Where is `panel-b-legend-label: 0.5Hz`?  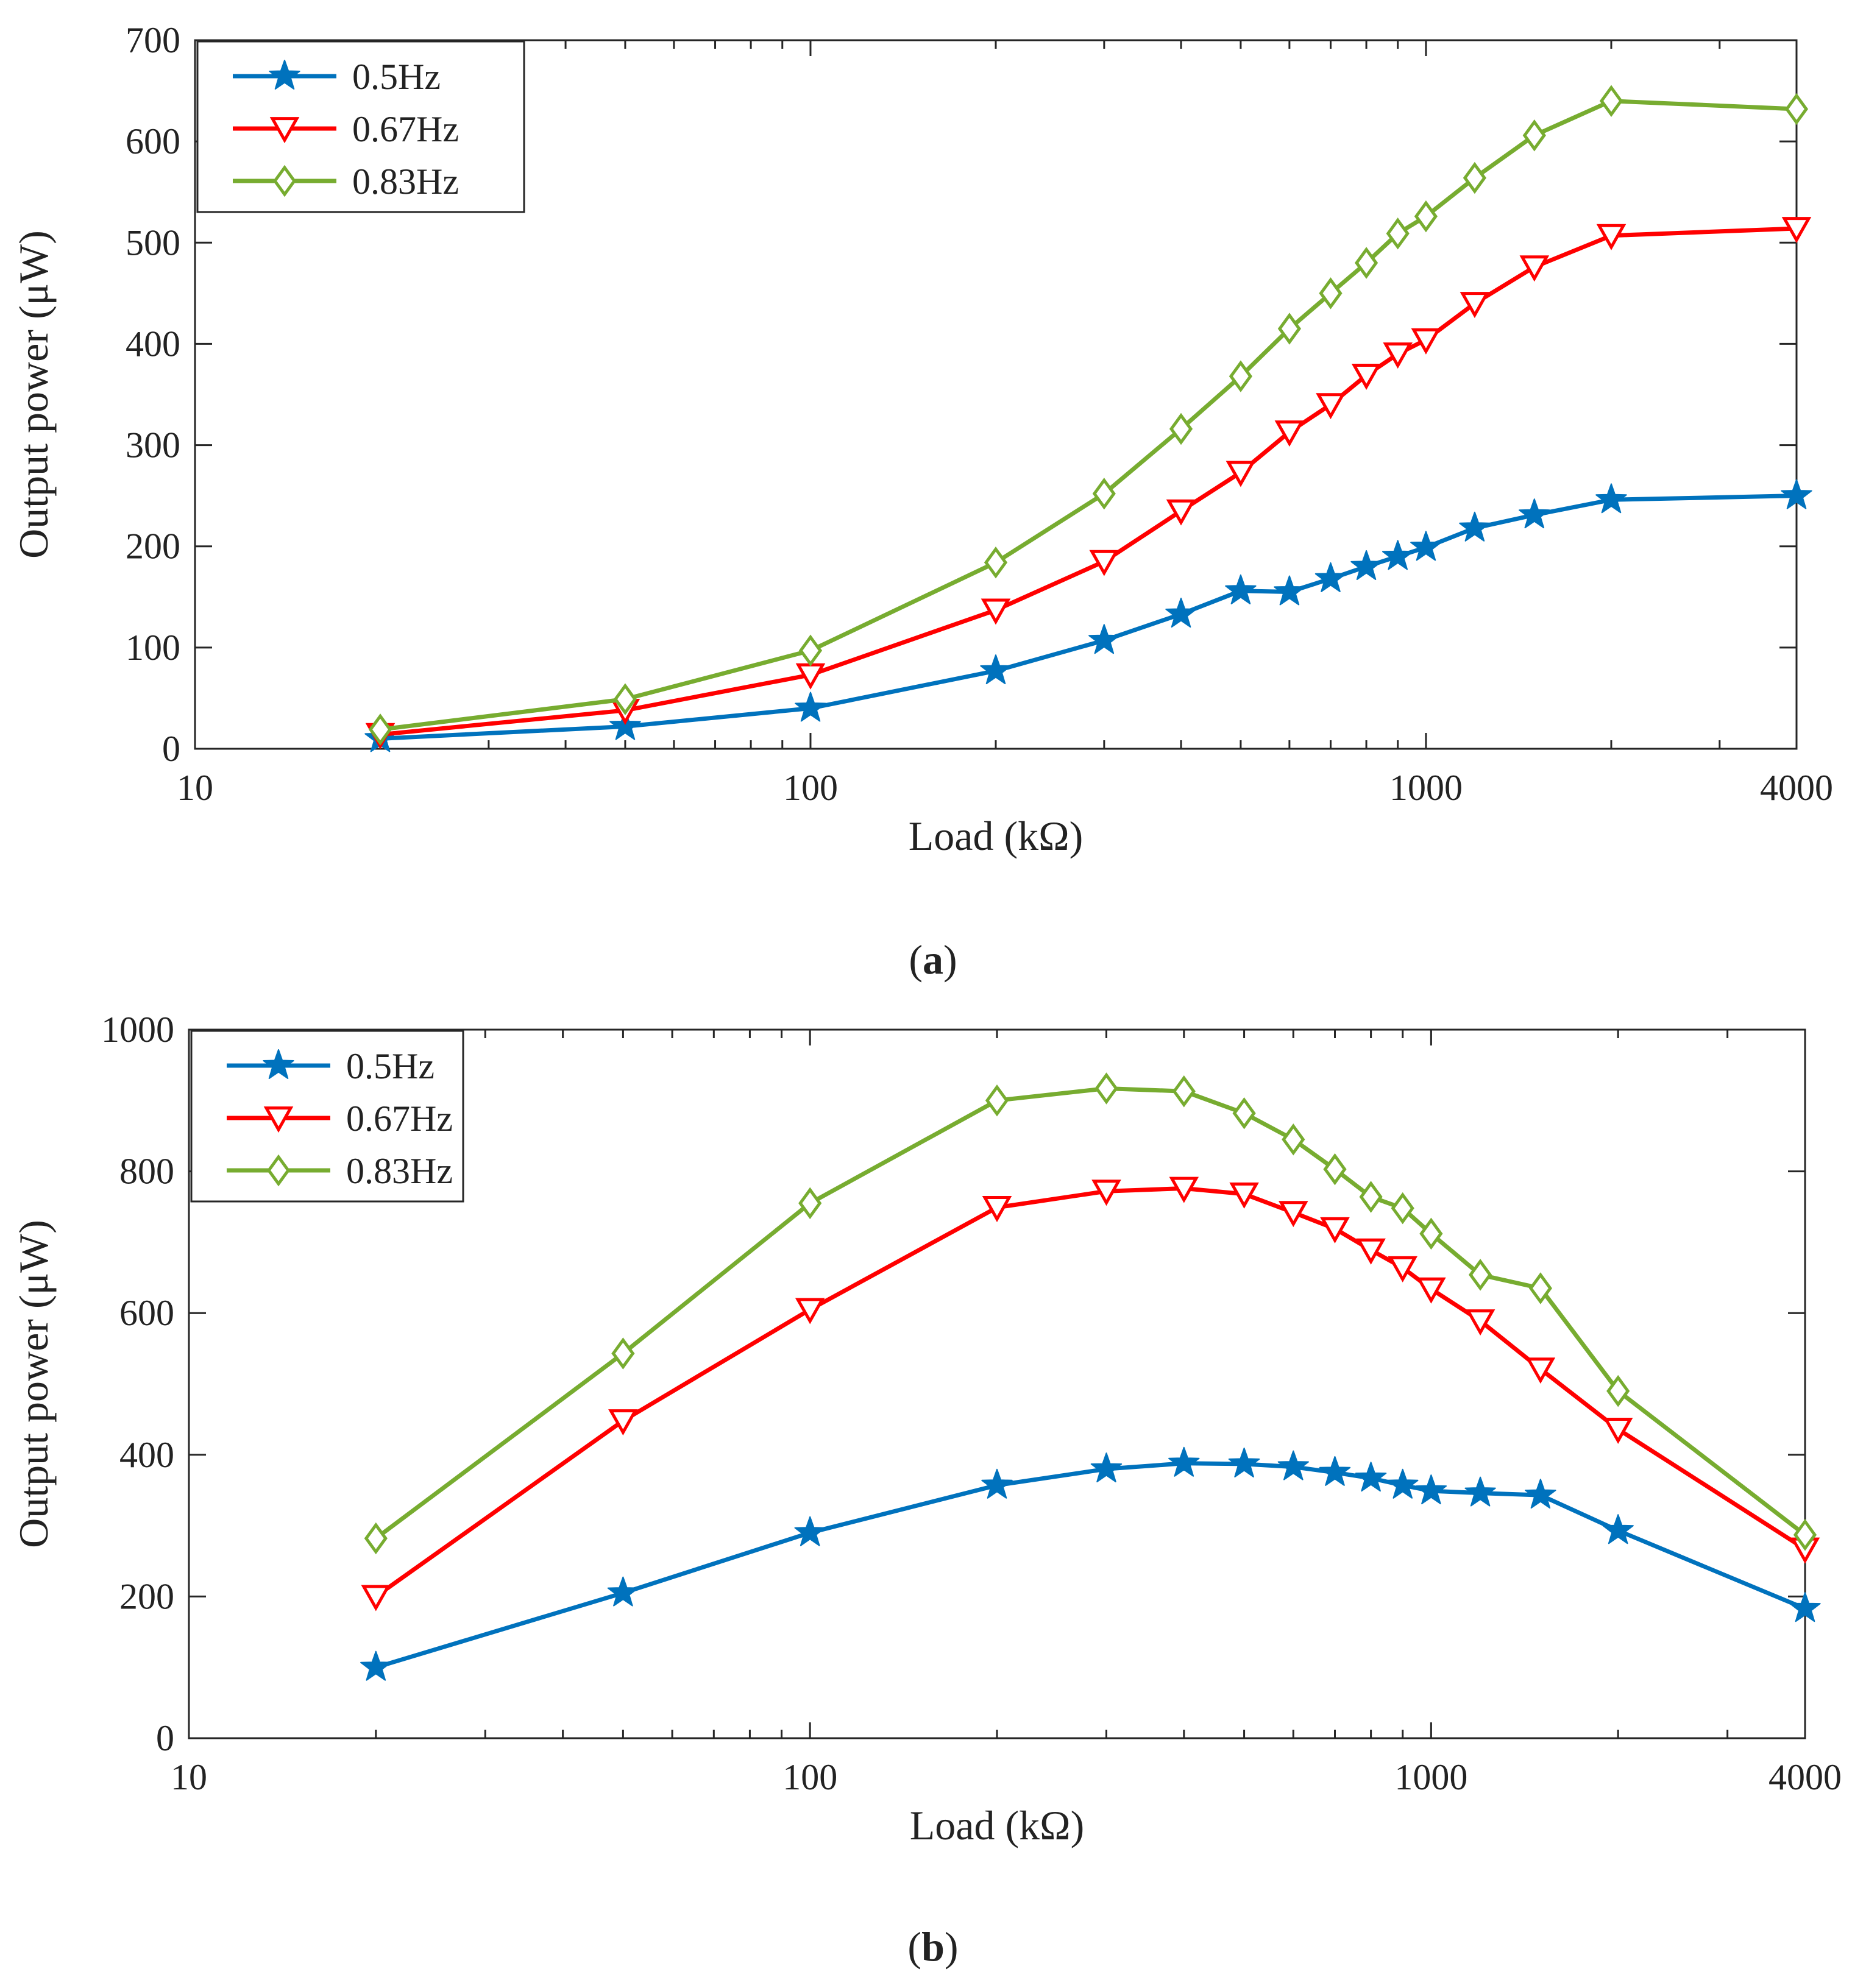
panel-b-legend-label: 0.5Hz is located at coordinates (390, 1066).